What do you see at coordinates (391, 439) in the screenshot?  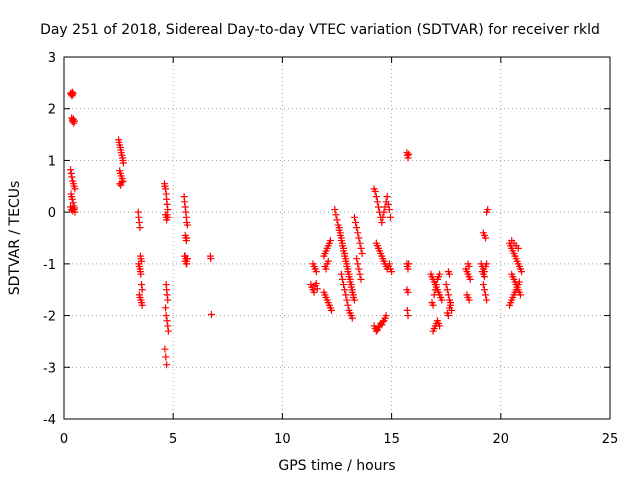 I see `x-tick-label: 15` at bounding box center [391, 439].